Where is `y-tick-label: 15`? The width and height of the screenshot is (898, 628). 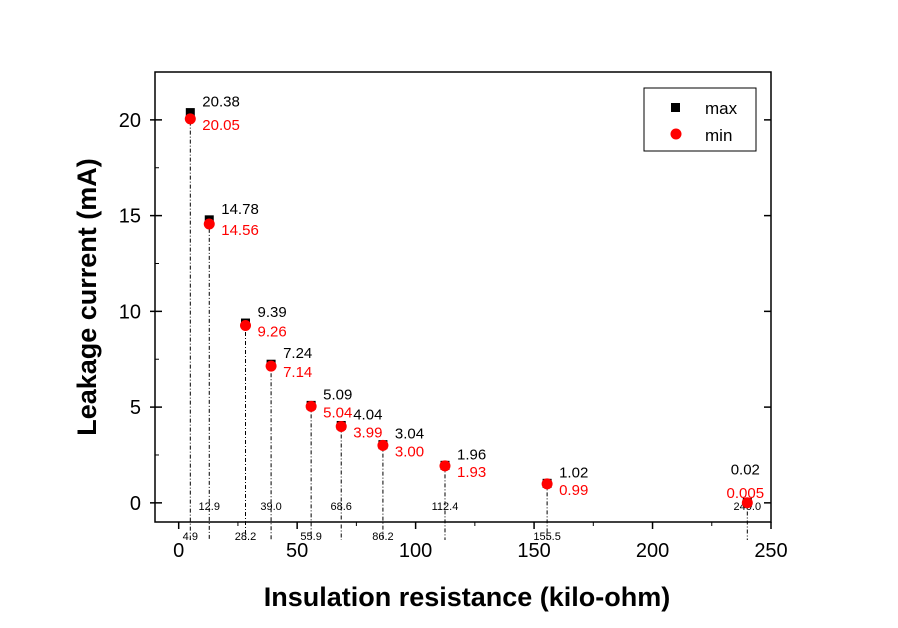 y-tick-label: 15 is located at coordinates (130, 217).